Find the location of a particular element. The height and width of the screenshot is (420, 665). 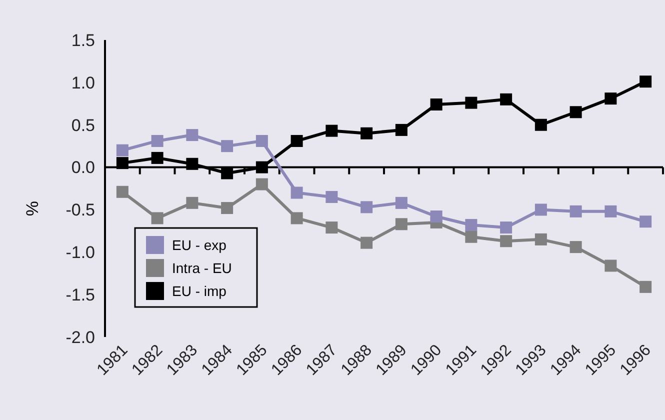

y-tick-label: -1.5 is located at coordinates (80, 295).